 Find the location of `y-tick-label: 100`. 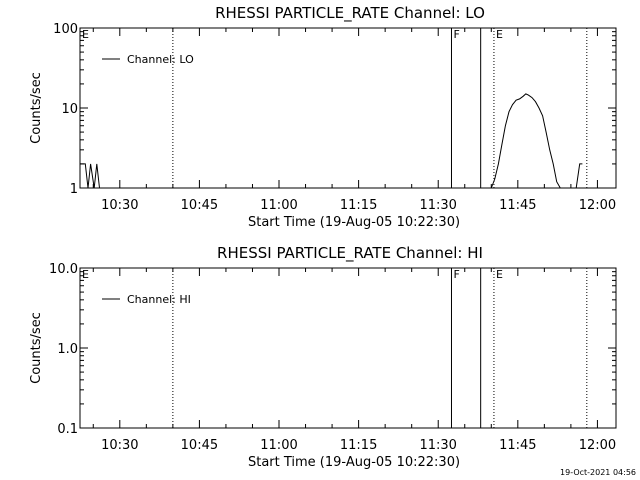

y-tick-label: 100 is located at coordinates (65, 29).